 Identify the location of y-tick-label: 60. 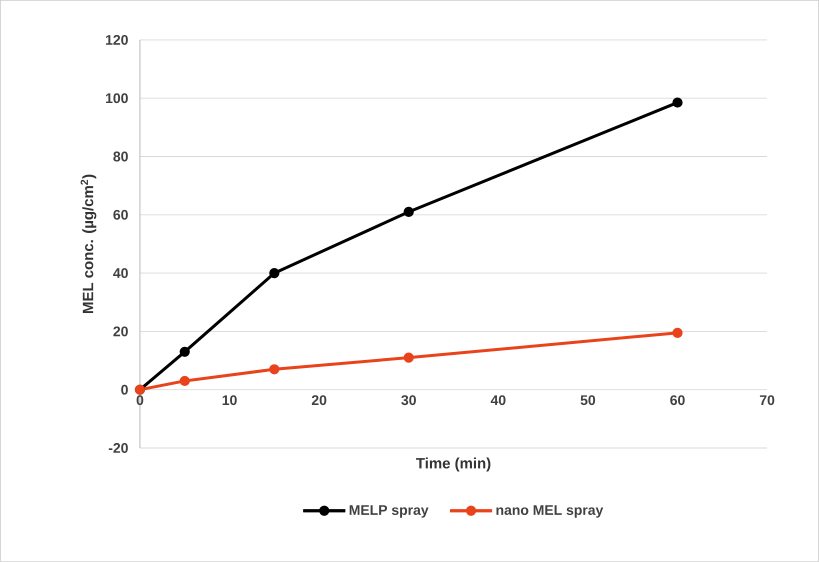
(120, 215).